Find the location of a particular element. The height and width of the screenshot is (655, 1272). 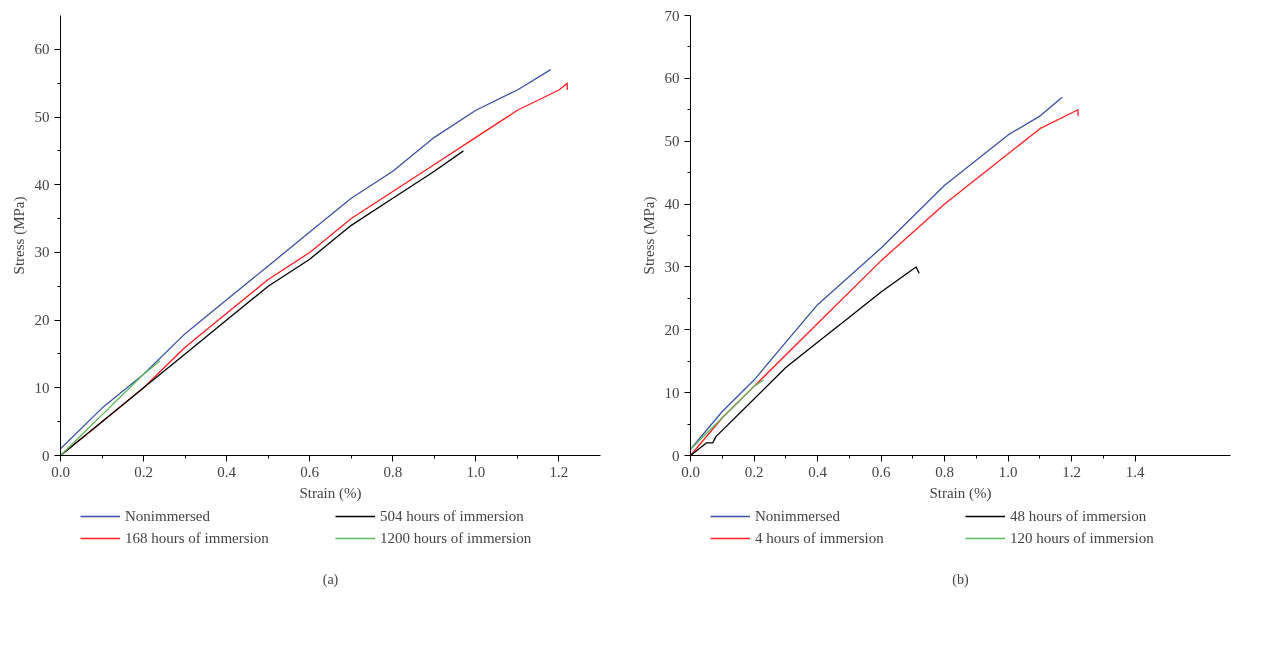

legend-label: 120 hours of immersion is located at coordinates (1082, 538).